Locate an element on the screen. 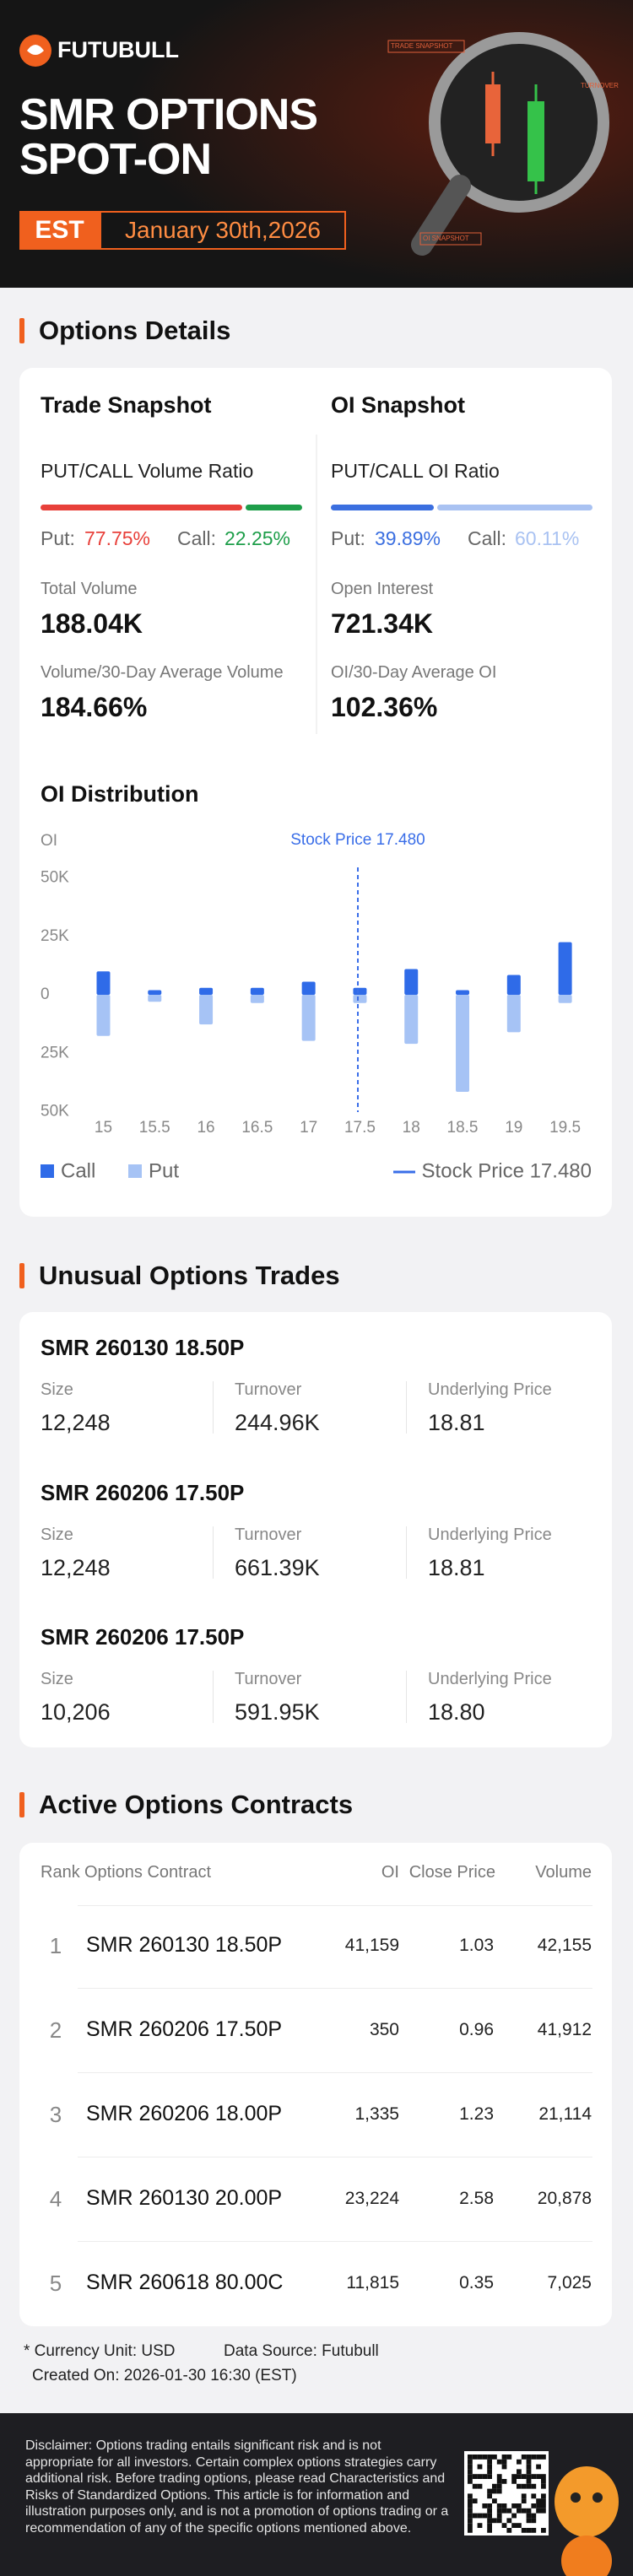 The height and width of the screenshot is (2576, 633). contract: SMR 260618 80.00C is located at coordinates (185, 2282).